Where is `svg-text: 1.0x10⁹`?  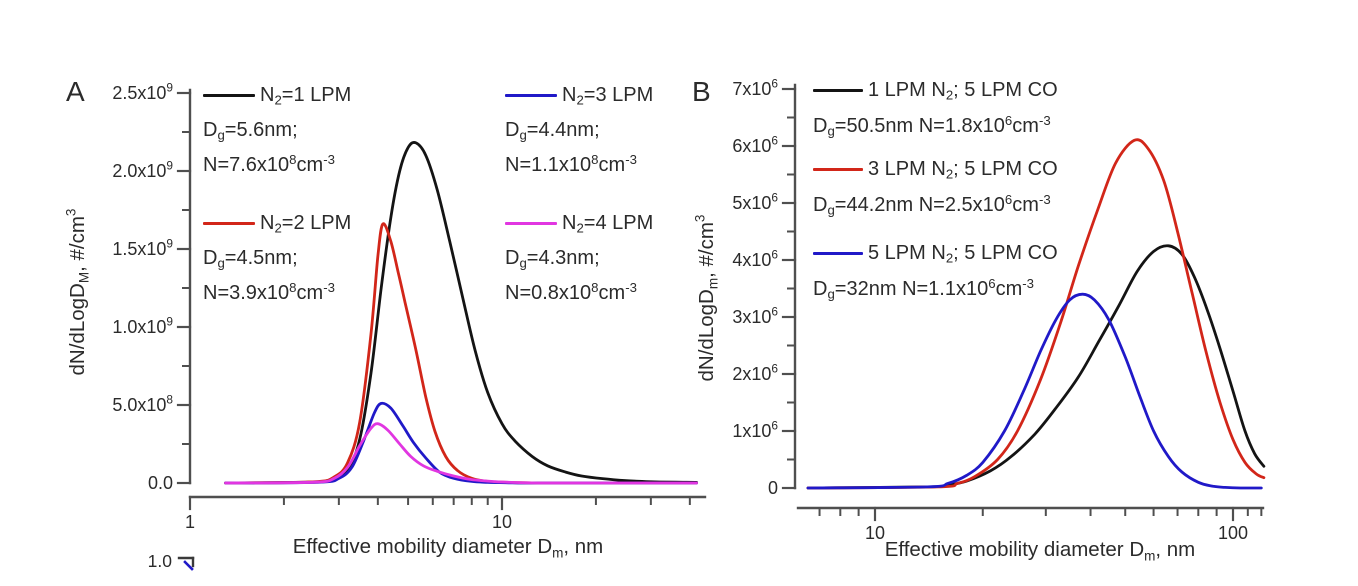
svg-text: 1.0x10⁹ is located at coordinates (142, 325).